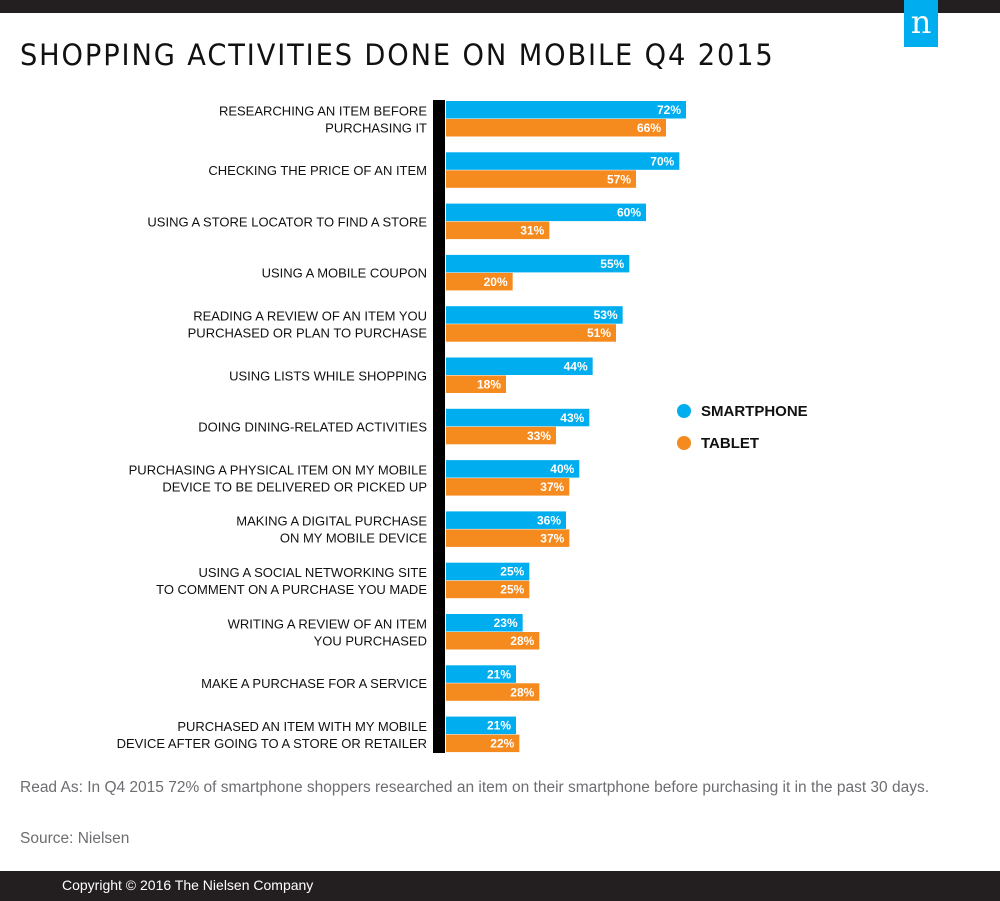 The height and width of the screenshot is (901, 1000). Describe the element at coordinates (576, 367) in the screenshot. I see `value-label-smartphone: 44%` at that location.